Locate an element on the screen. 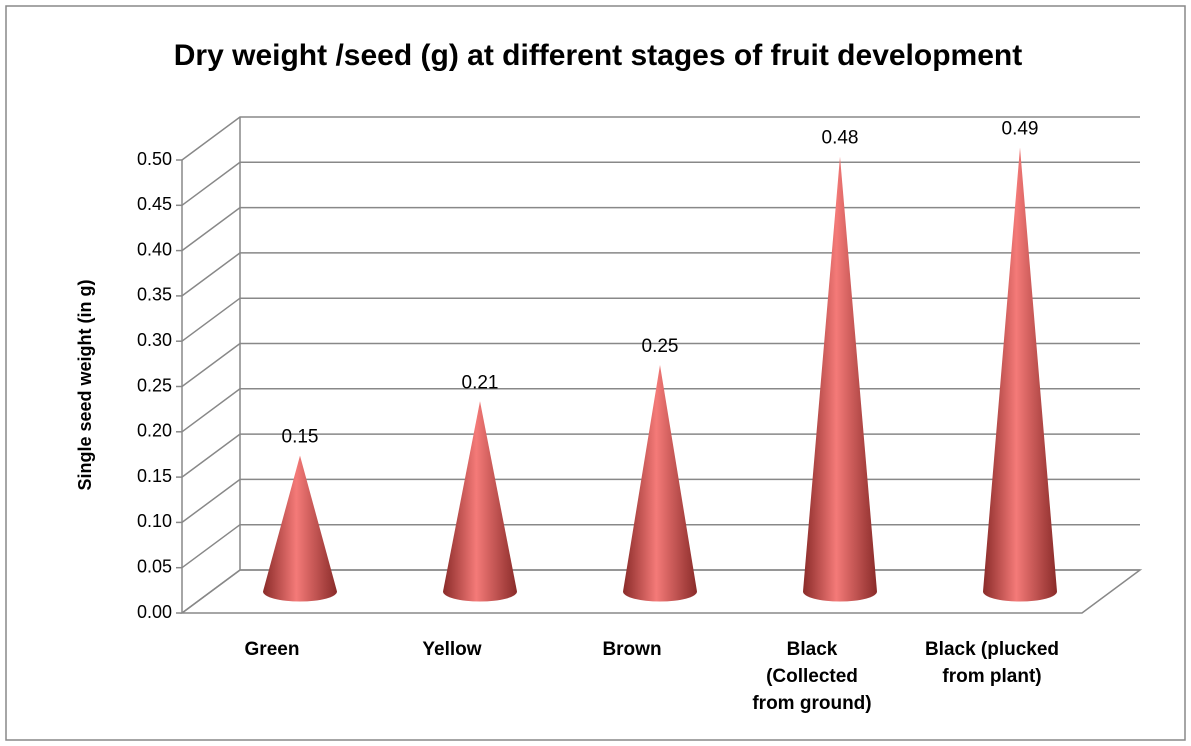 The width and height of the screenshot is (1191, 746). grid-line is located at coordinates (660, 138).